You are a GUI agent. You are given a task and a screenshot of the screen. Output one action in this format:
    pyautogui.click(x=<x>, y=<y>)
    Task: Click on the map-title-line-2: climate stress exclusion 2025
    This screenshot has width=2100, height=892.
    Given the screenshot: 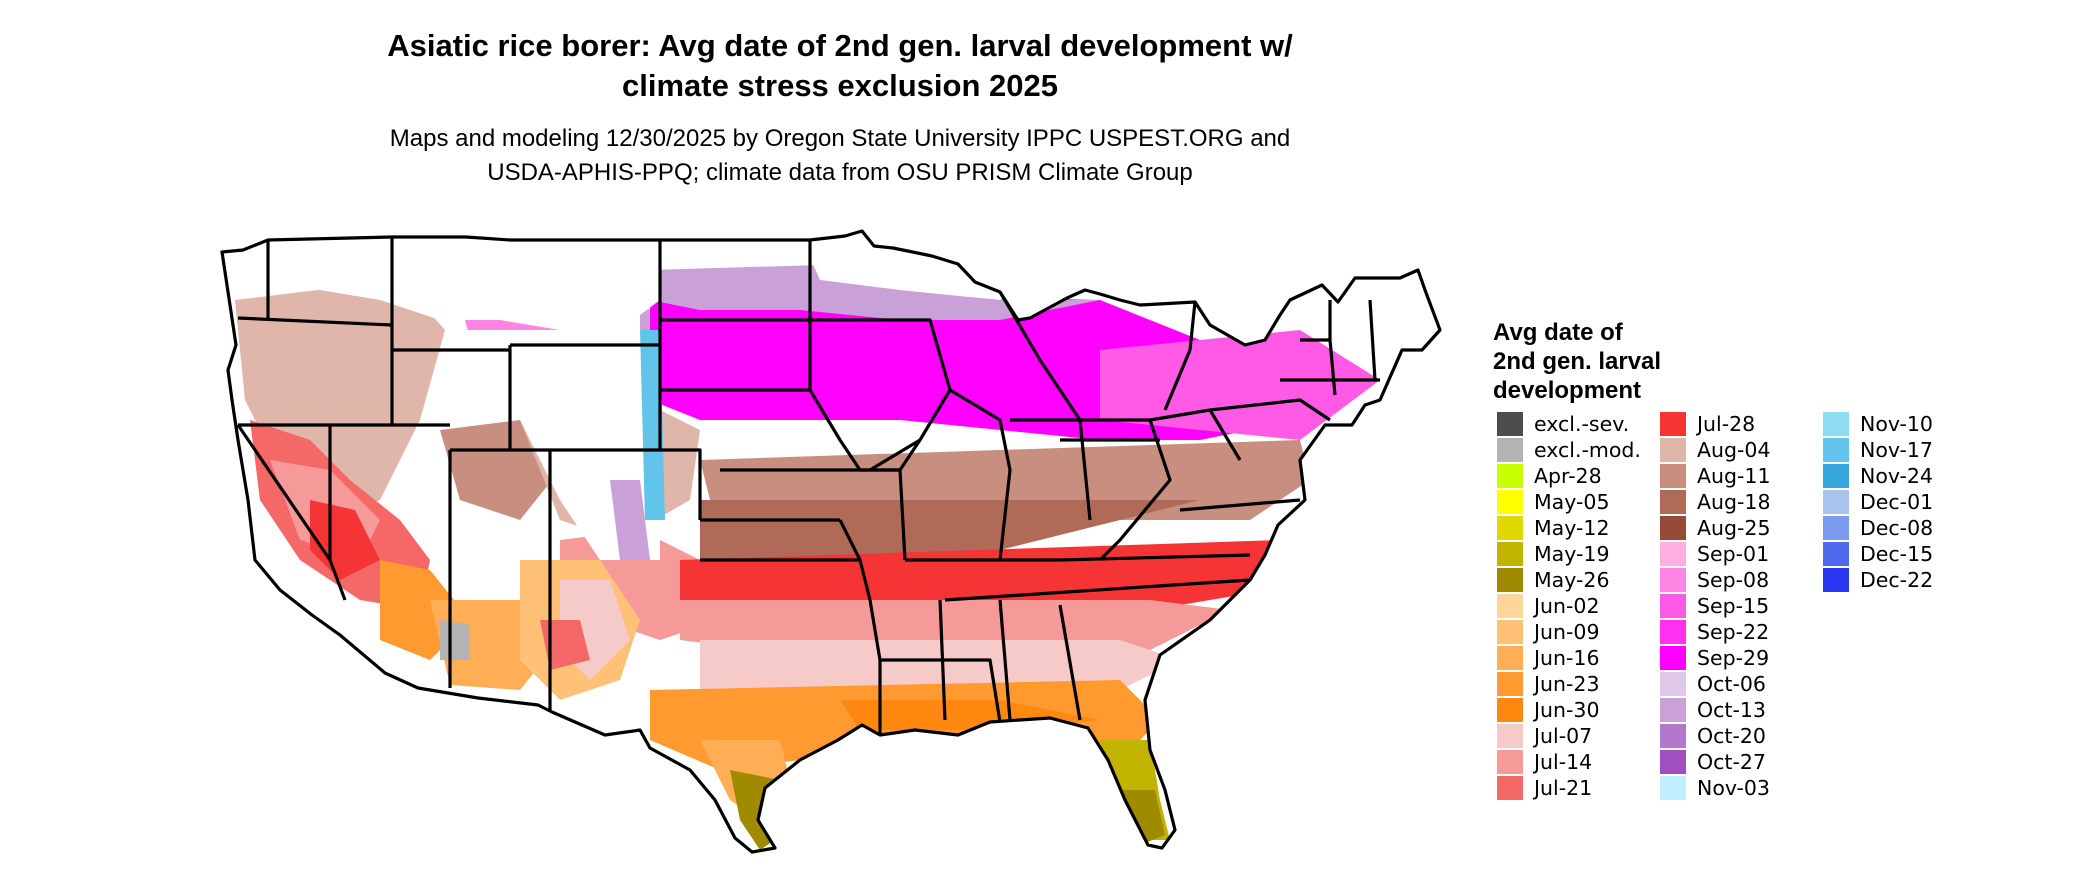 What is the action you would take?
    pyautogui.click(x=840, y=85)
    